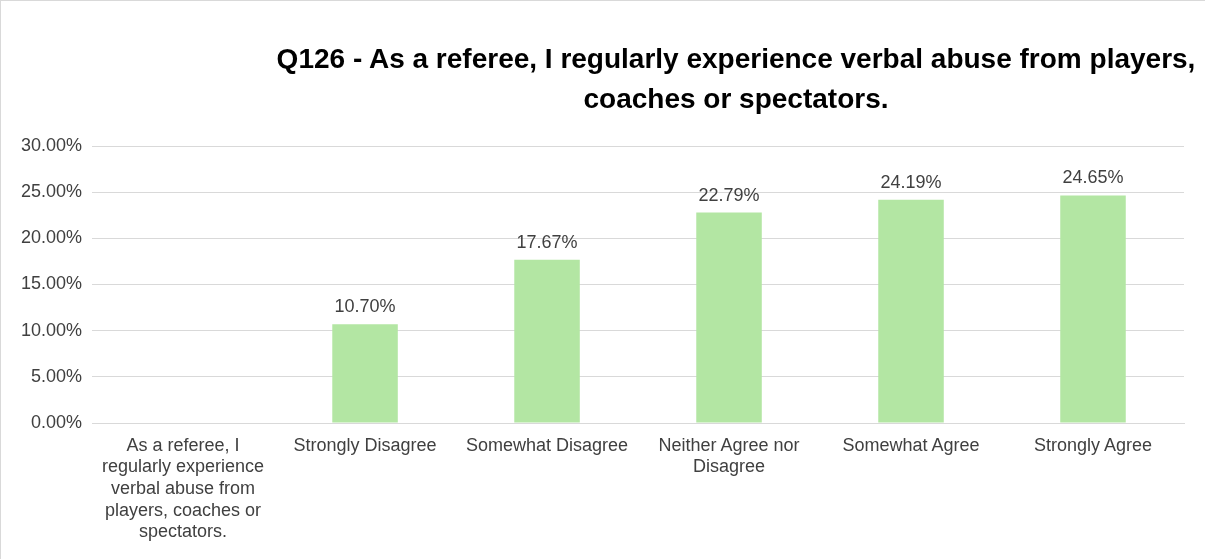 Image resolution: width=1205 pixels, height=559 pixels. I want to click on x-tick-label: Somewhat Agree, so click(911, 444).